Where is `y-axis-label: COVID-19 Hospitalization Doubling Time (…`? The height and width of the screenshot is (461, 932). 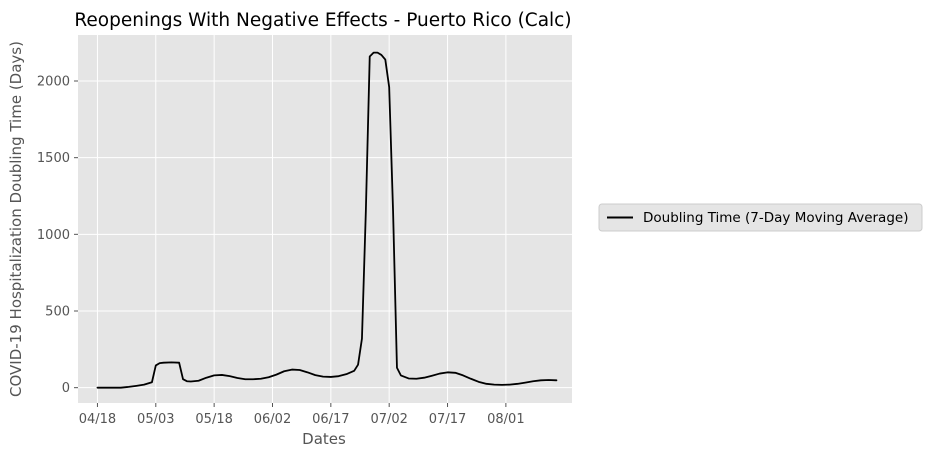
y-axis-label: COVID-19 Hospitalization Doubling Time (… is located at coordinates (16, 219).